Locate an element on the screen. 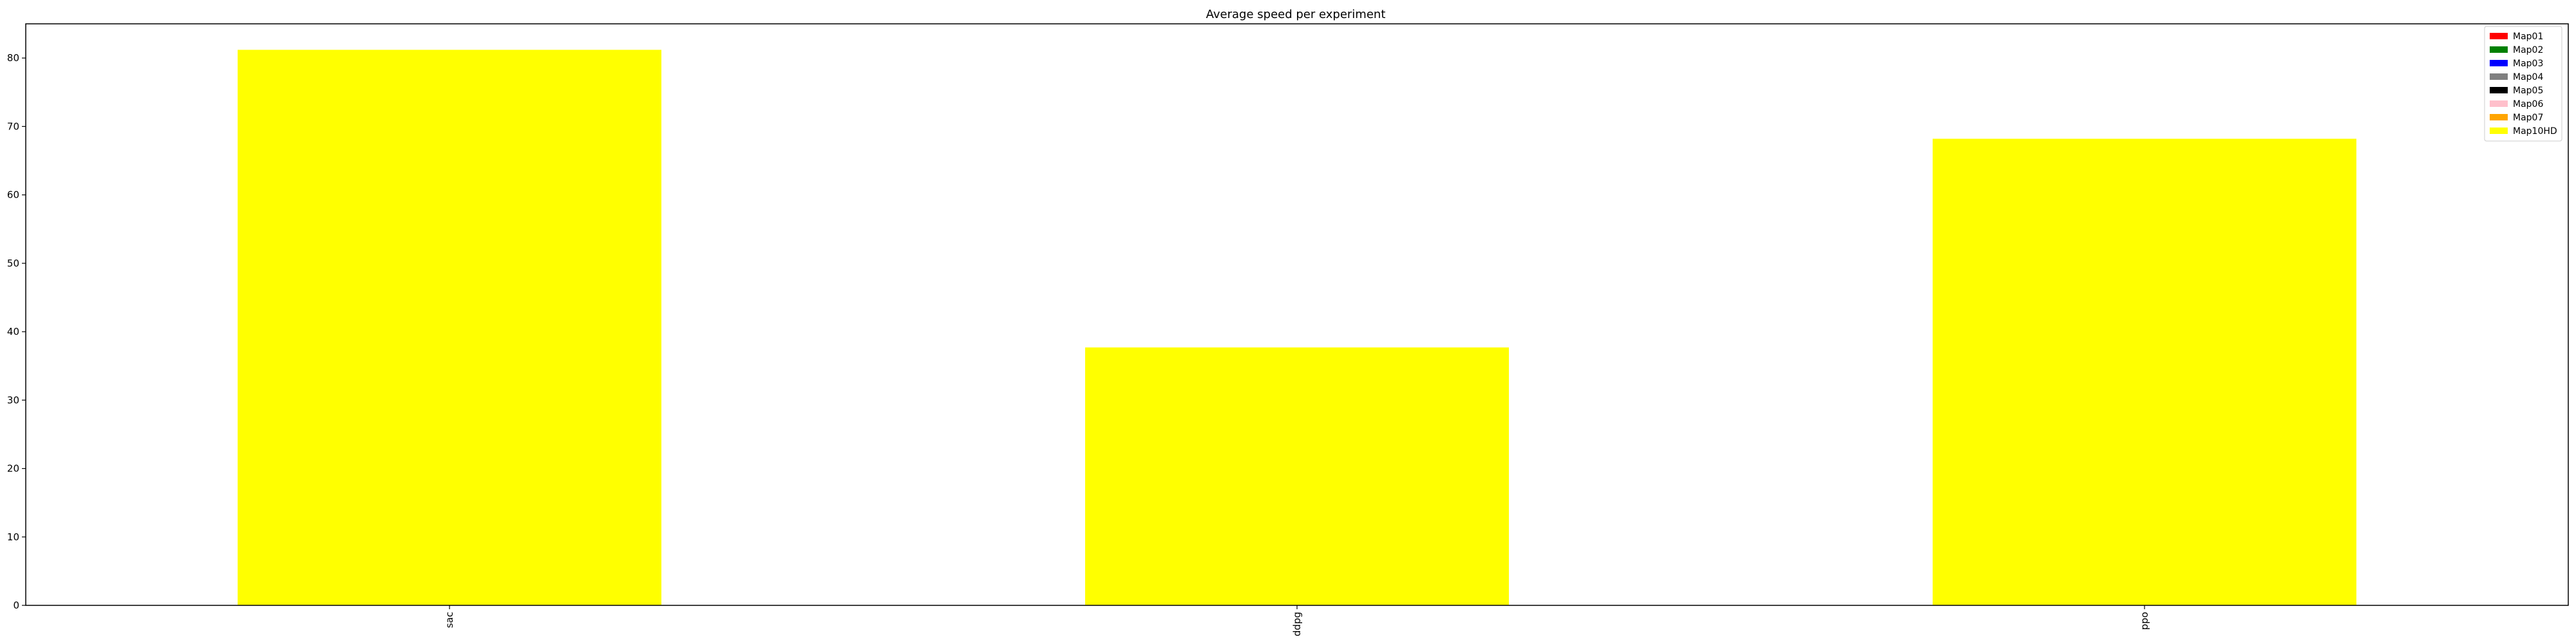  y-tick-label: 10 is located at coordinates (13, 537).